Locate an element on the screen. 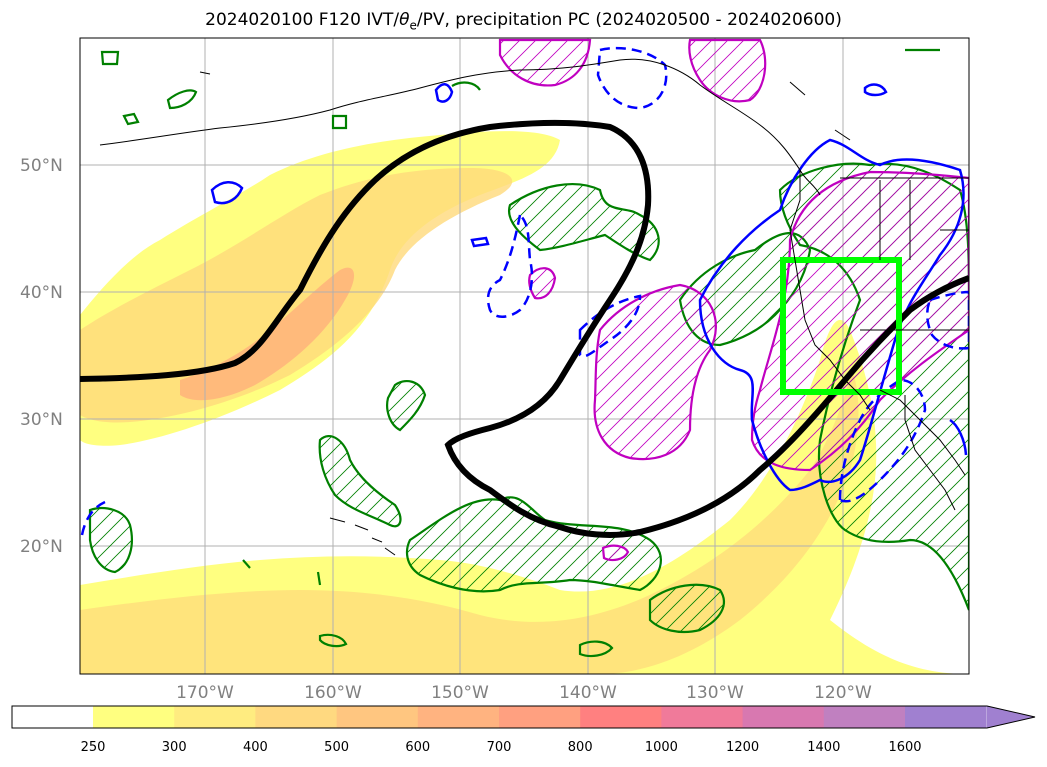 The width and height of the screenshot is (1047, 767). lat-label: 40°N is located at coordinates (41, 293).